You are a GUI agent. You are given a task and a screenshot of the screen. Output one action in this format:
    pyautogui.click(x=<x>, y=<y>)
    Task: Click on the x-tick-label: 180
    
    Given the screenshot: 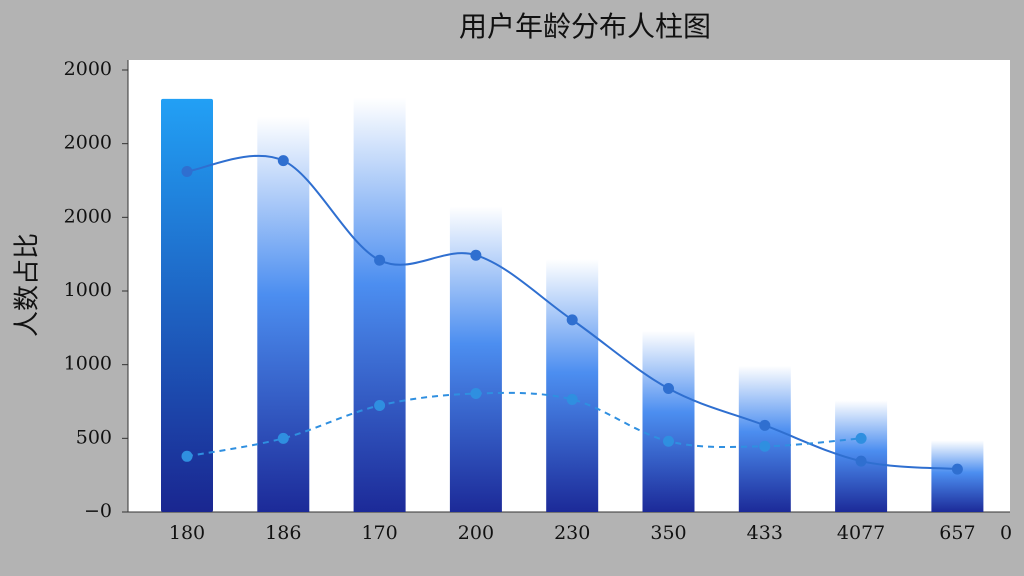 What is the action you would take?
    pyautogui.click(x=187, y=533)
    